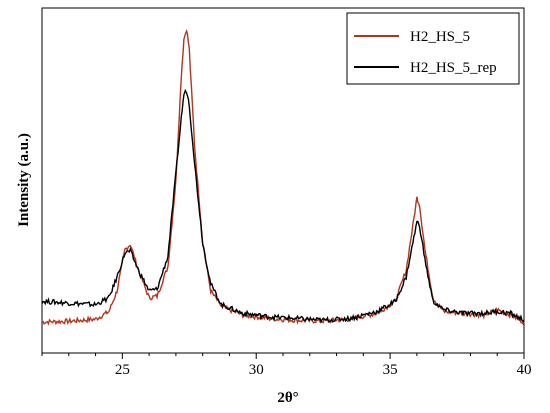 This screenshot has height=413, width=550. What do you see at coordinates (453, 68) in the screenshot?
I see `legend-label-h2-hs-5-rep: H2_HS_5_rep` at bounding box center [453, 68].